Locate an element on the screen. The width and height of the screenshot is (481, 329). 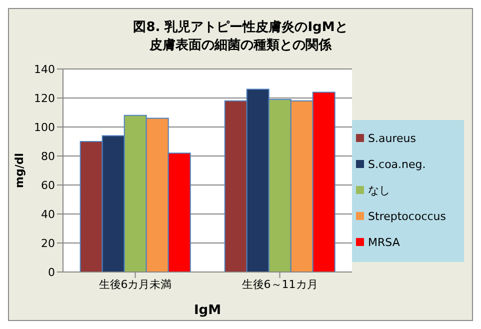
legend-label: なし is located at coordinates (379, 190).